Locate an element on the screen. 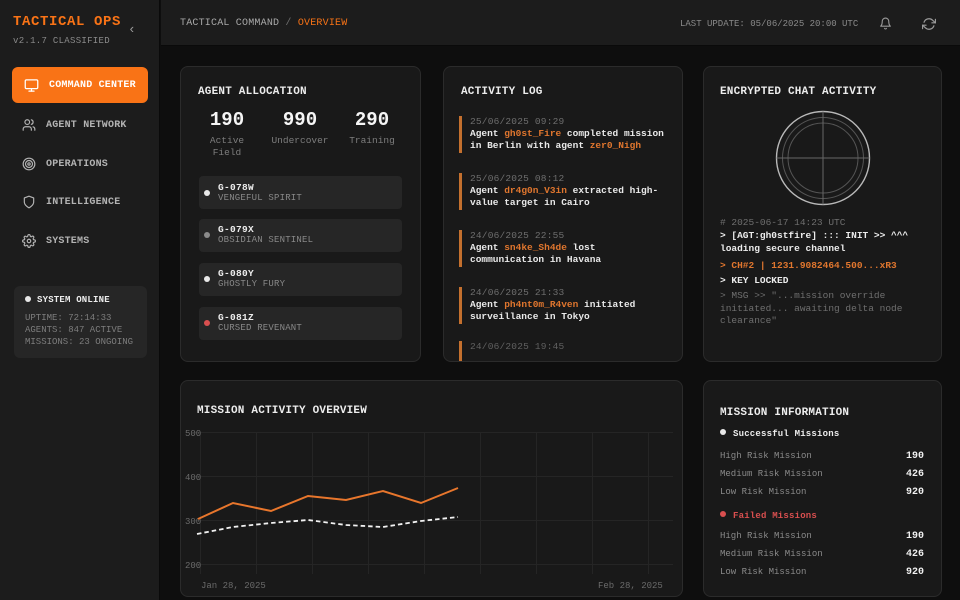 This screenshot has width=960, height=600. svg-text: 300 is located at coordinates (193, 522).